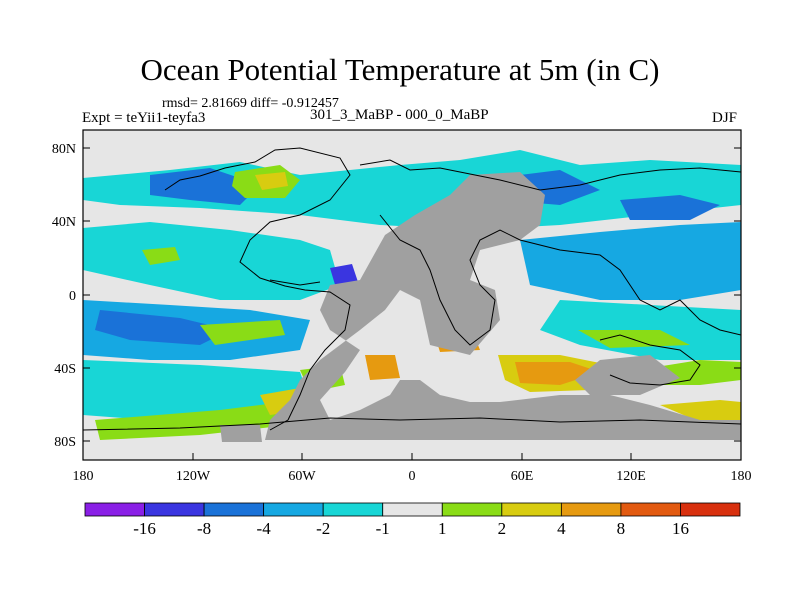  Describe the element at coordinates (193, 476) in the screenshot. I see `lon-label: 120W` at that location.